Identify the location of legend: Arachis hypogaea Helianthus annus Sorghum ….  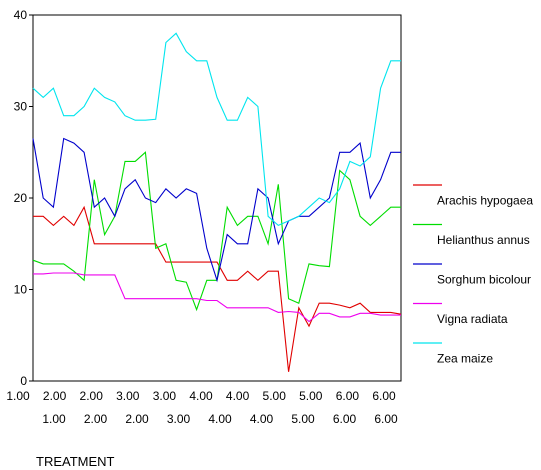
(473, 275).